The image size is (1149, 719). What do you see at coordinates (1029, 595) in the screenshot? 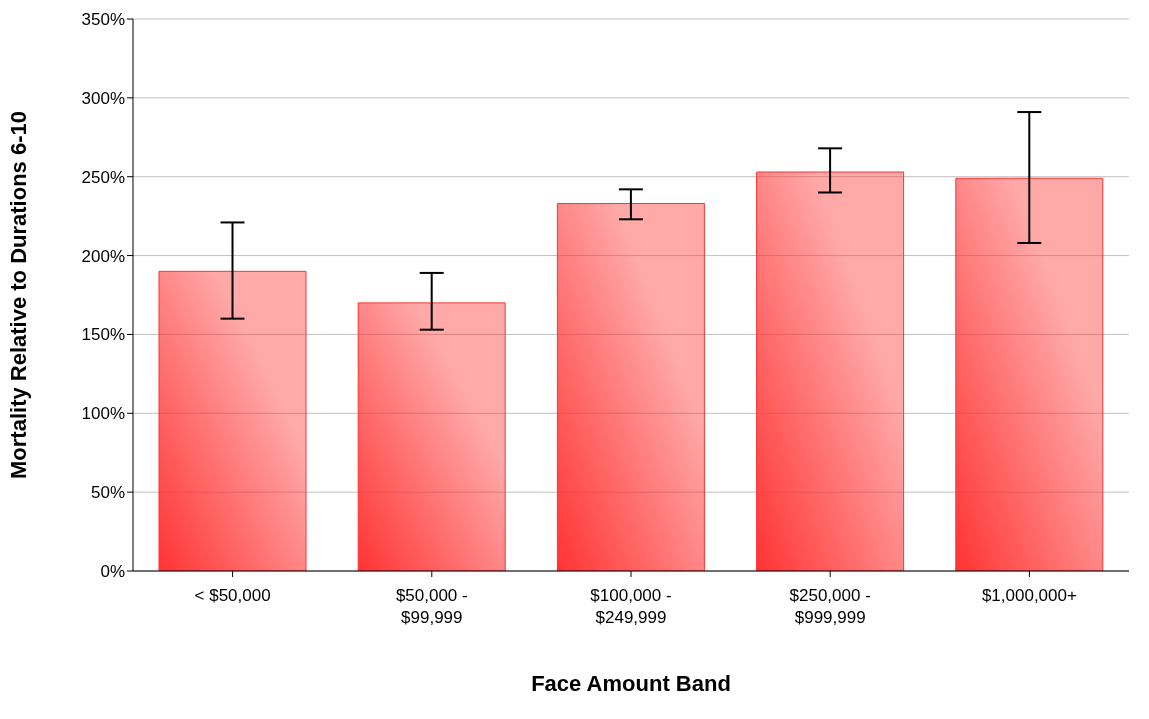
I see `x-tick-label: $1,000,000+` at bounding box center [1029, 595].